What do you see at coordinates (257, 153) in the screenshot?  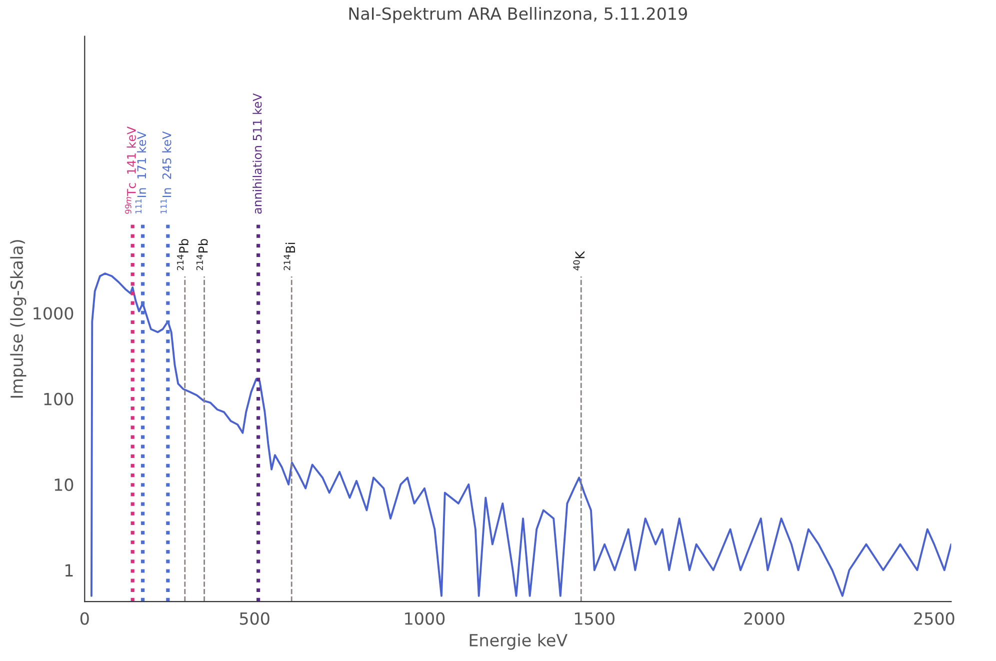 I see `ref-line-label: annihilation 511 keV` at bounding box center [257, 153].